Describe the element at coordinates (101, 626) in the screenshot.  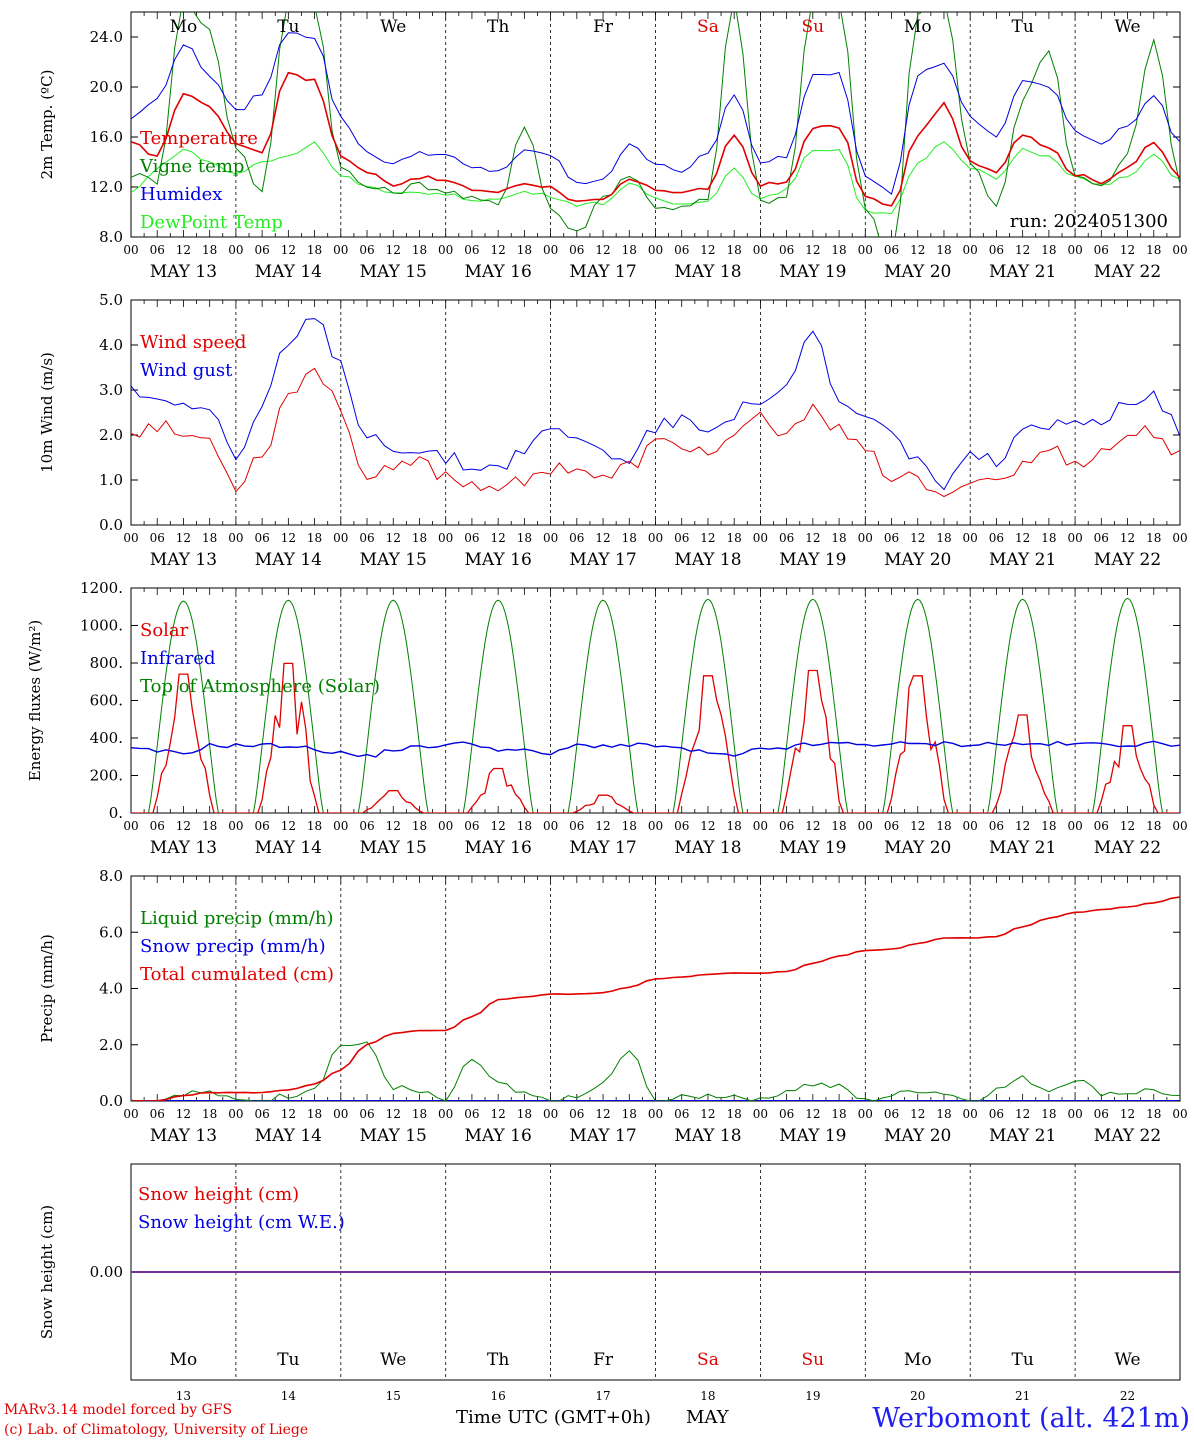
I see `y-tick-label: 1000.` at that location.